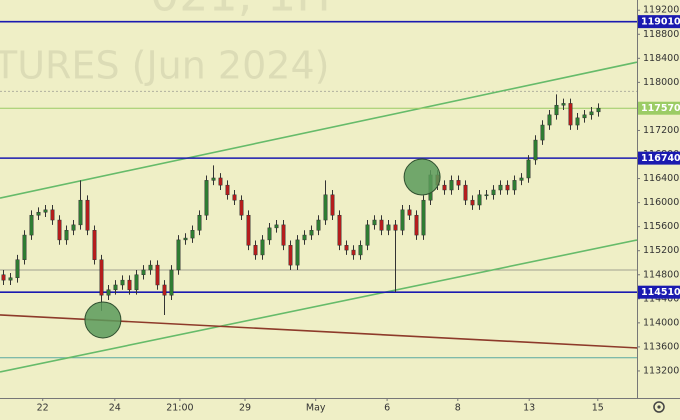 The width and height of the screenshot is (680, 420). What do you see at coordinates (661, 178) in the screenshot?
I see `y-tick-label: 116400` at bounding box center [661, 178].